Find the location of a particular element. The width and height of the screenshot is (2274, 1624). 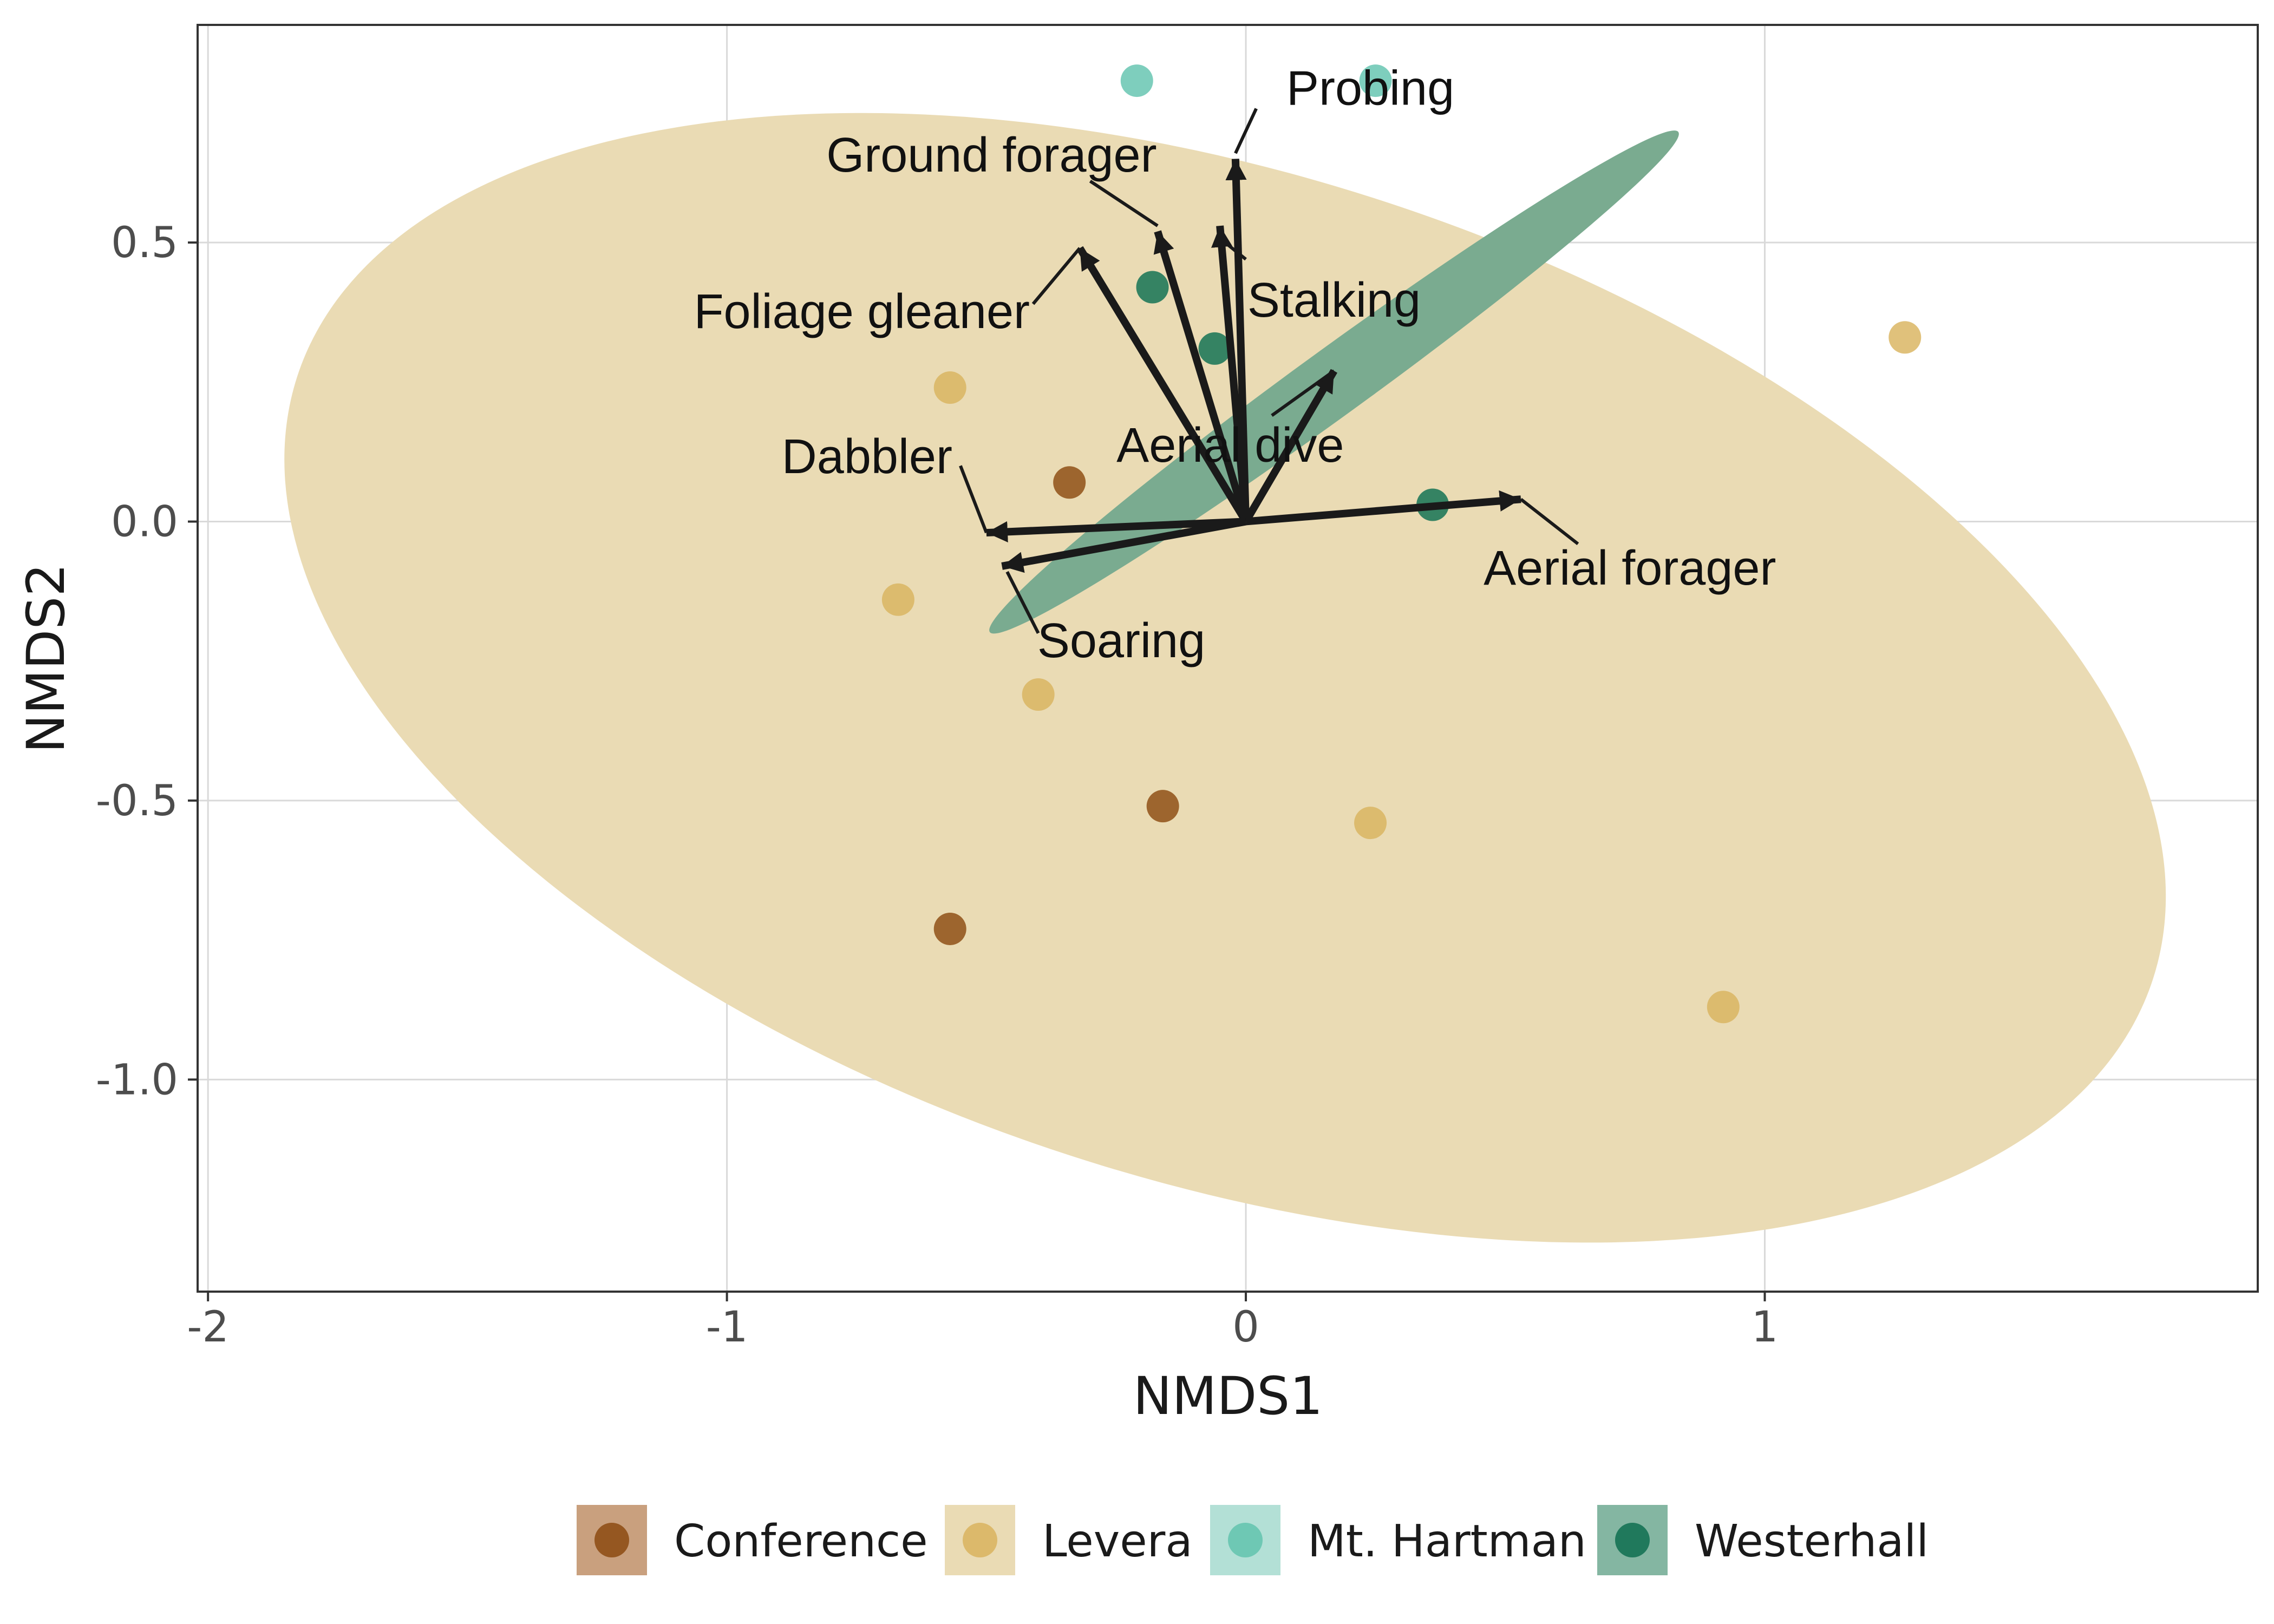

x-tick-label: -1 is located at coordinates (727, 1327).